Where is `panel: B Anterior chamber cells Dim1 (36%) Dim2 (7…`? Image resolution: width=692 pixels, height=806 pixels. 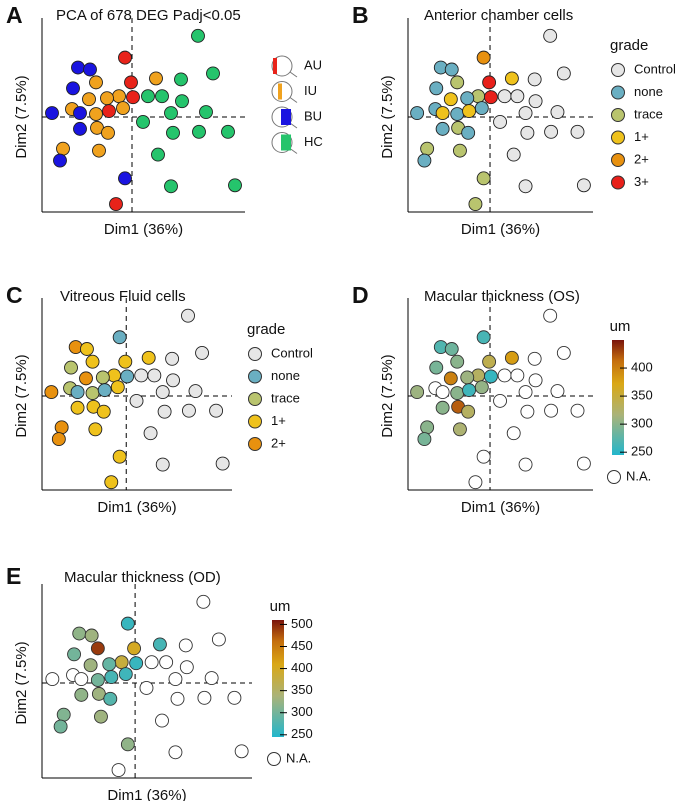 panel: B Anterior chamber cells Dim1 (36%) Dim2 (7… is located at coordinates (514, 120).